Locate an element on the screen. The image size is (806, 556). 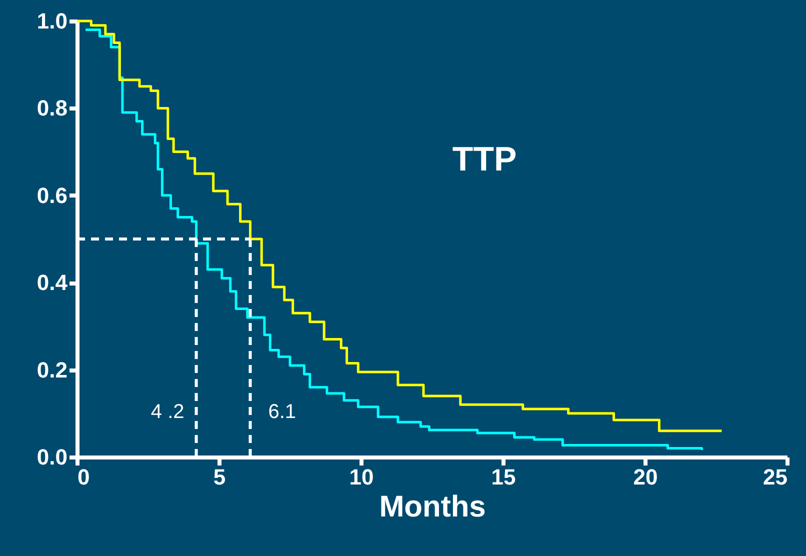
x-tick-label: 20 is located at coordinates (645, 477).